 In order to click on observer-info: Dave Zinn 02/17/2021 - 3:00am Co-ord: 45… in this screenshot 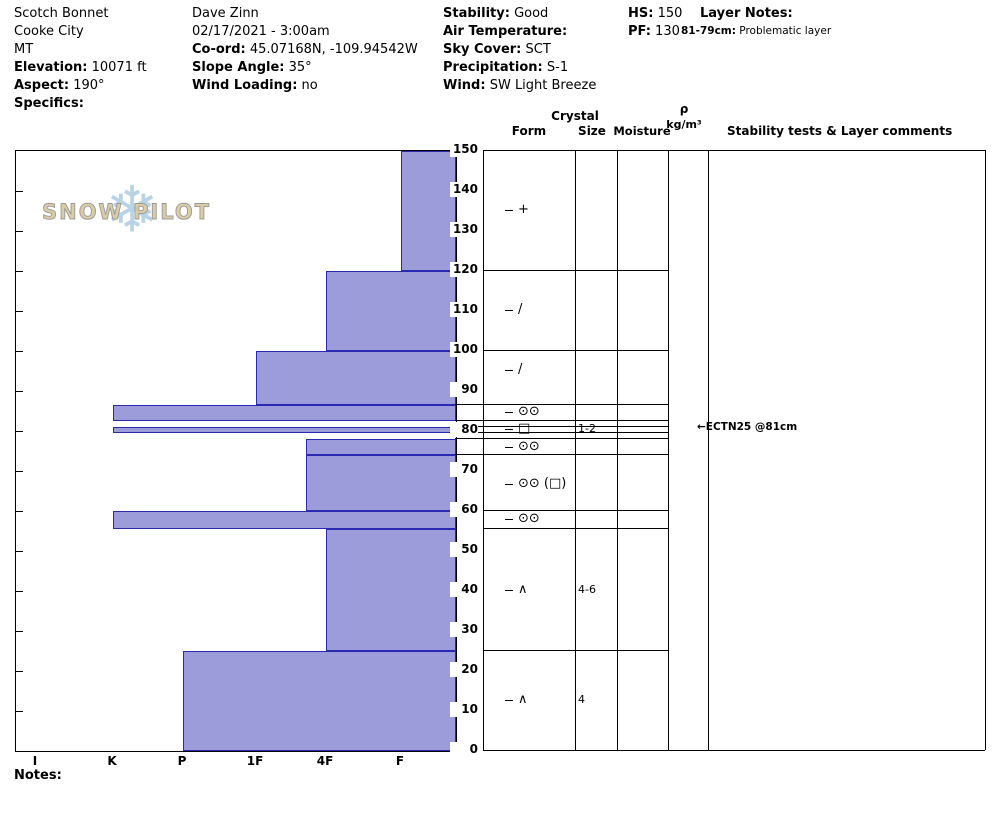, I will do `click(305, 50)`.